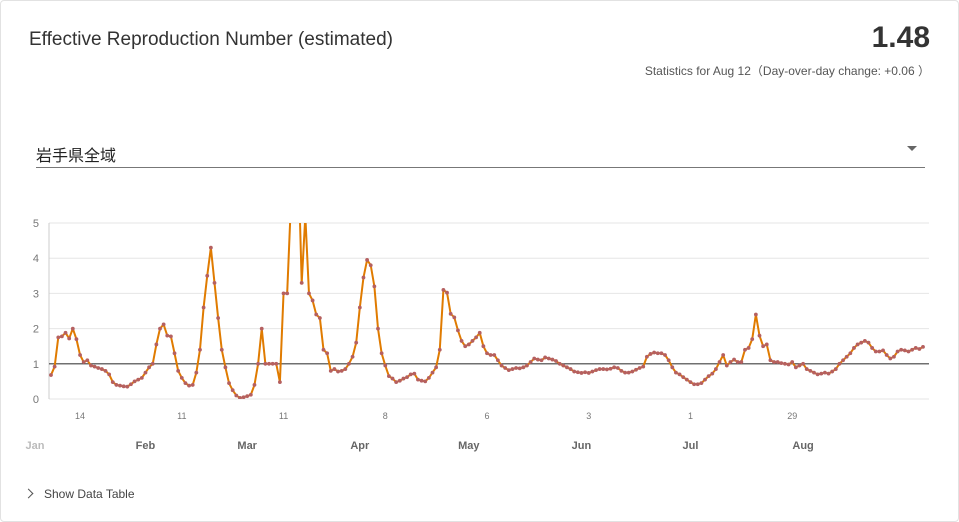 This screenshot has width=959, height=522. Describe the element at coordinates (79, 494) in the screenshot. I see `show-data-table-toggle: Show Data Table` at that location.